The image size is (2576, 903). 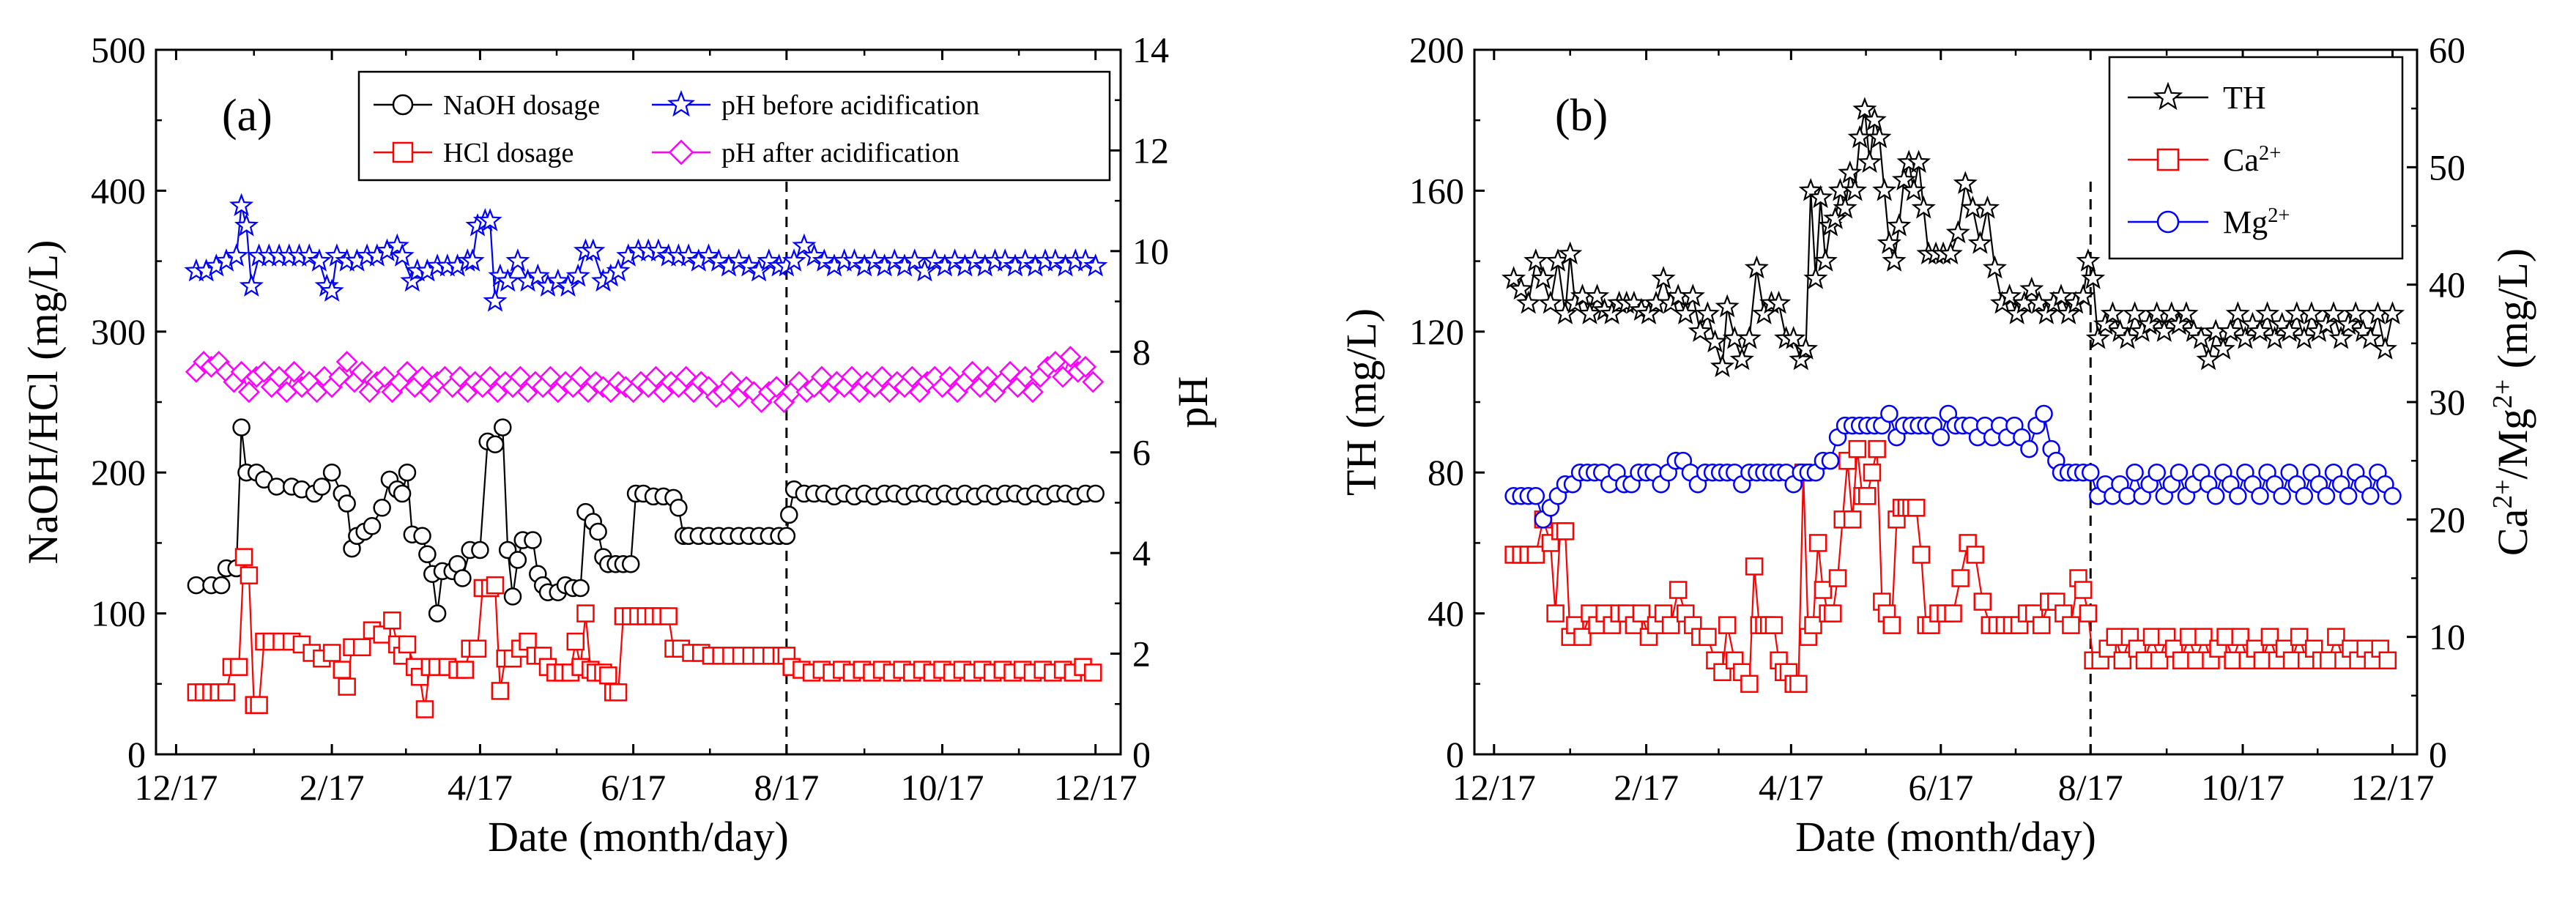 What do you see at coordinates (1953, 237) in the screenshot?
I see `series-th` at bounding box center [1953, 237].